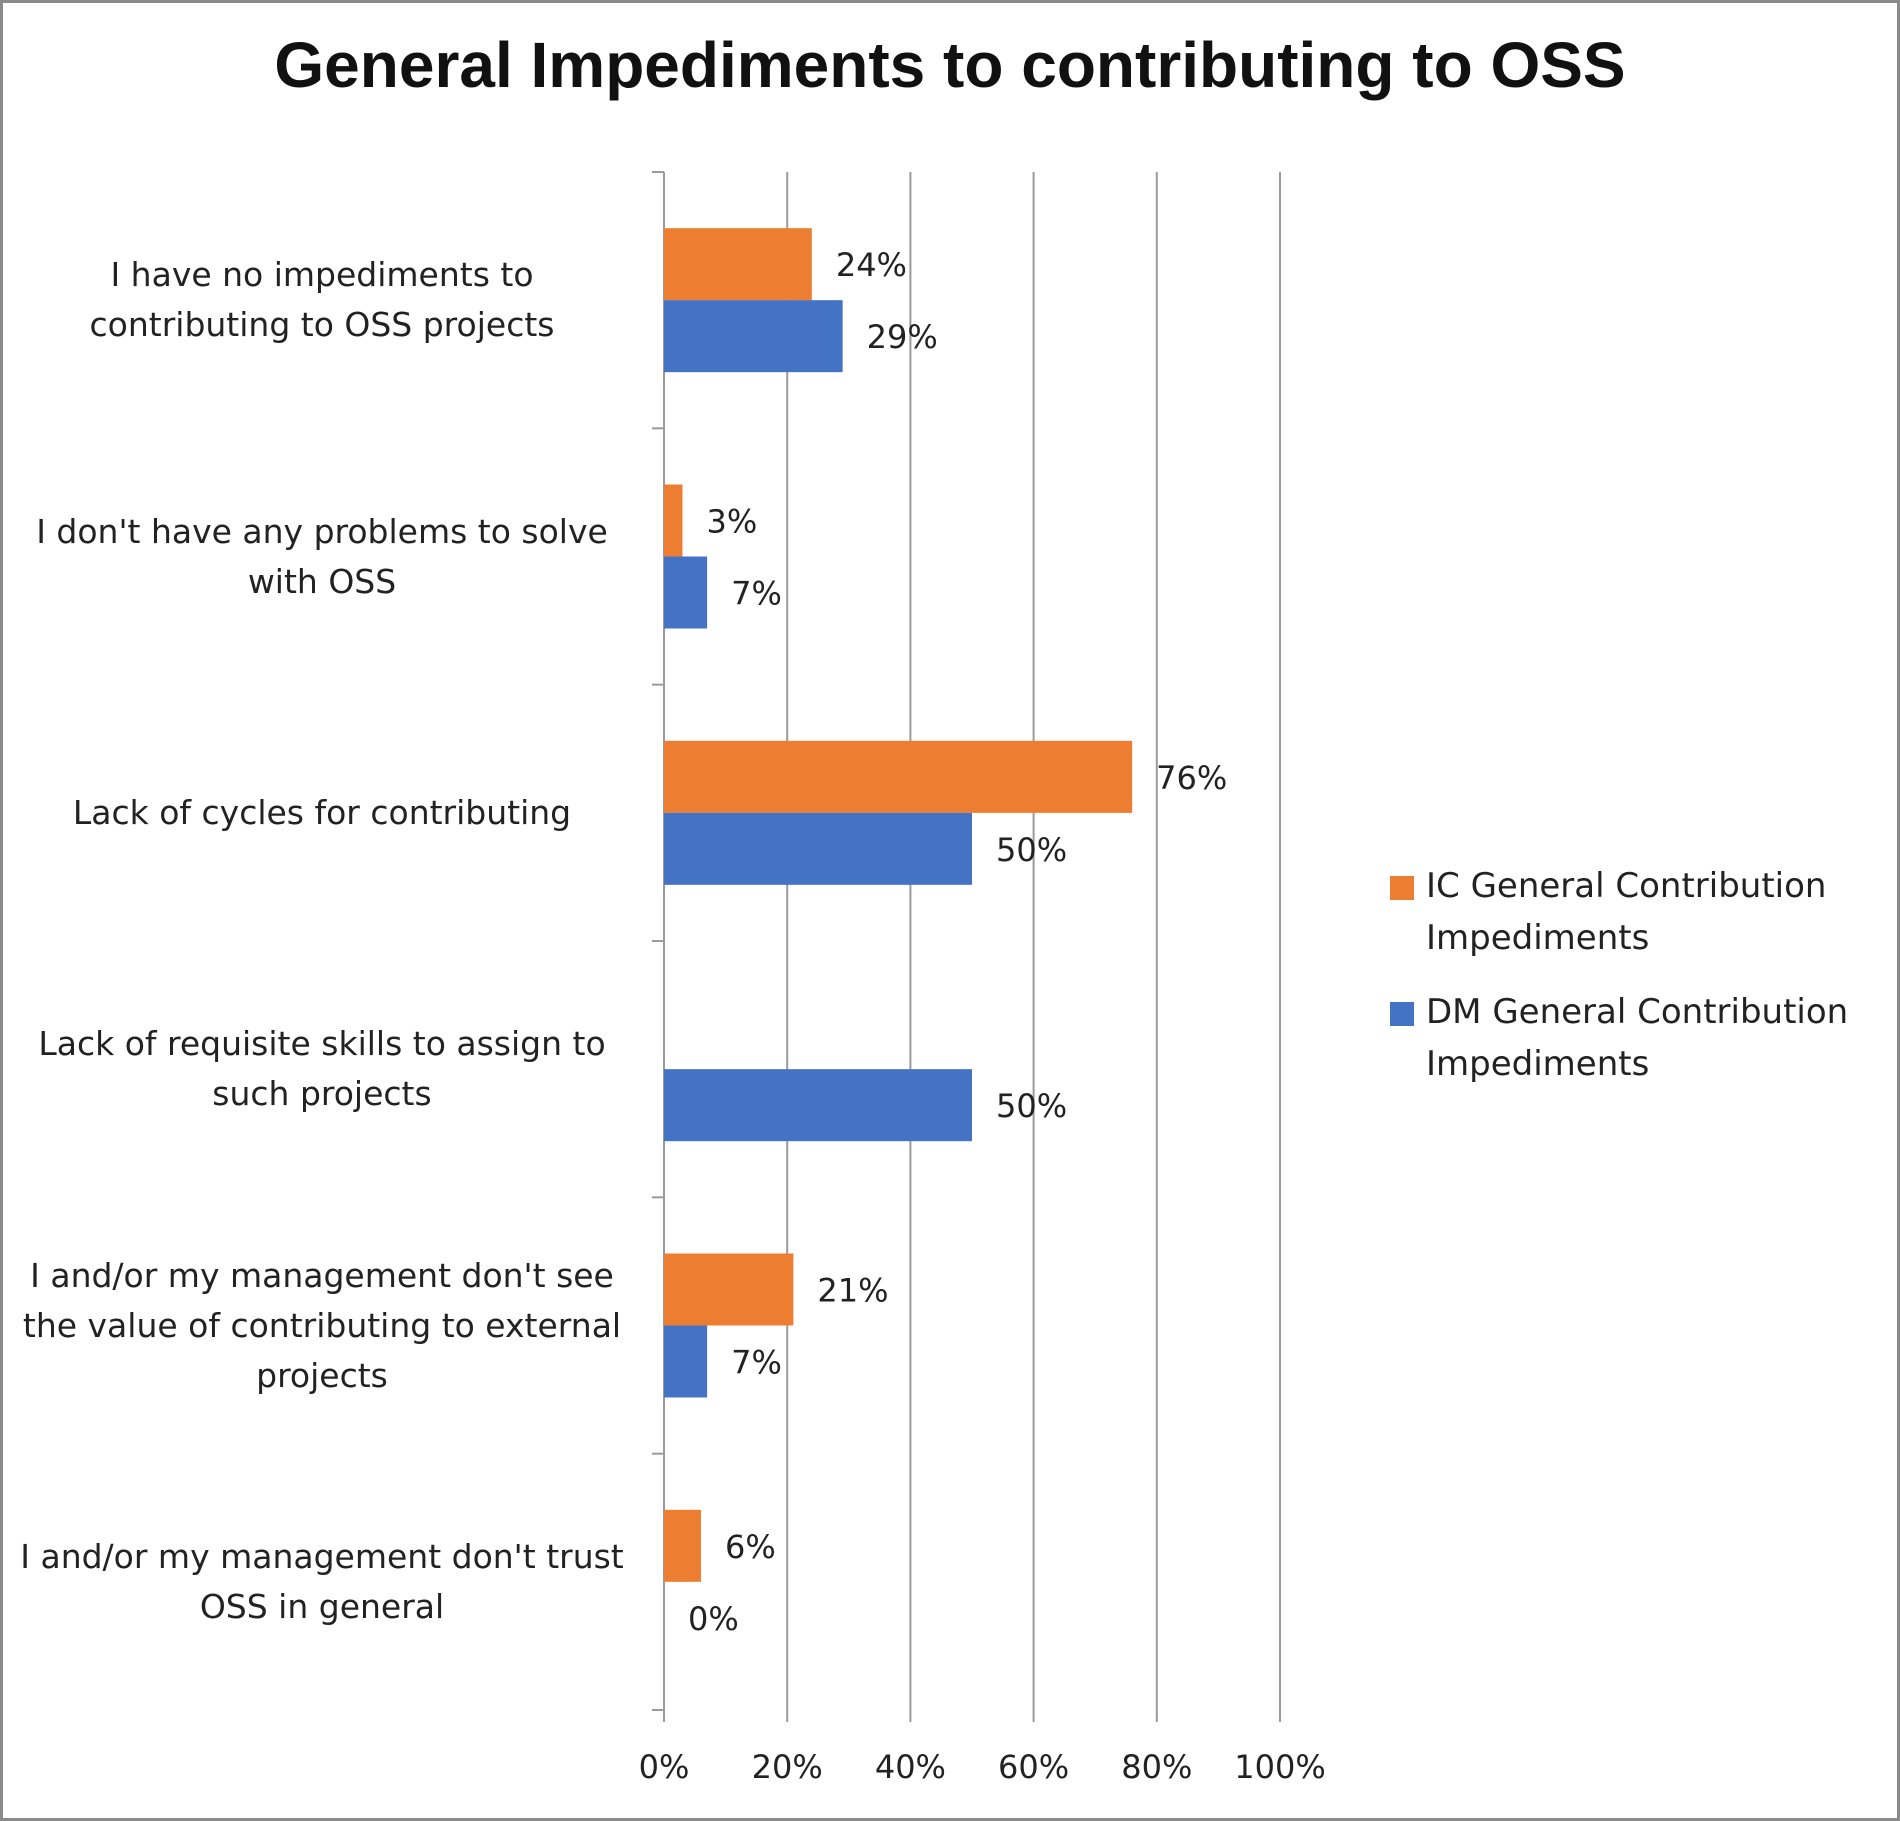 The width and height of the screenshot is (1900, 1821). I want to click on bar-s0-c1, so click(673, 520).